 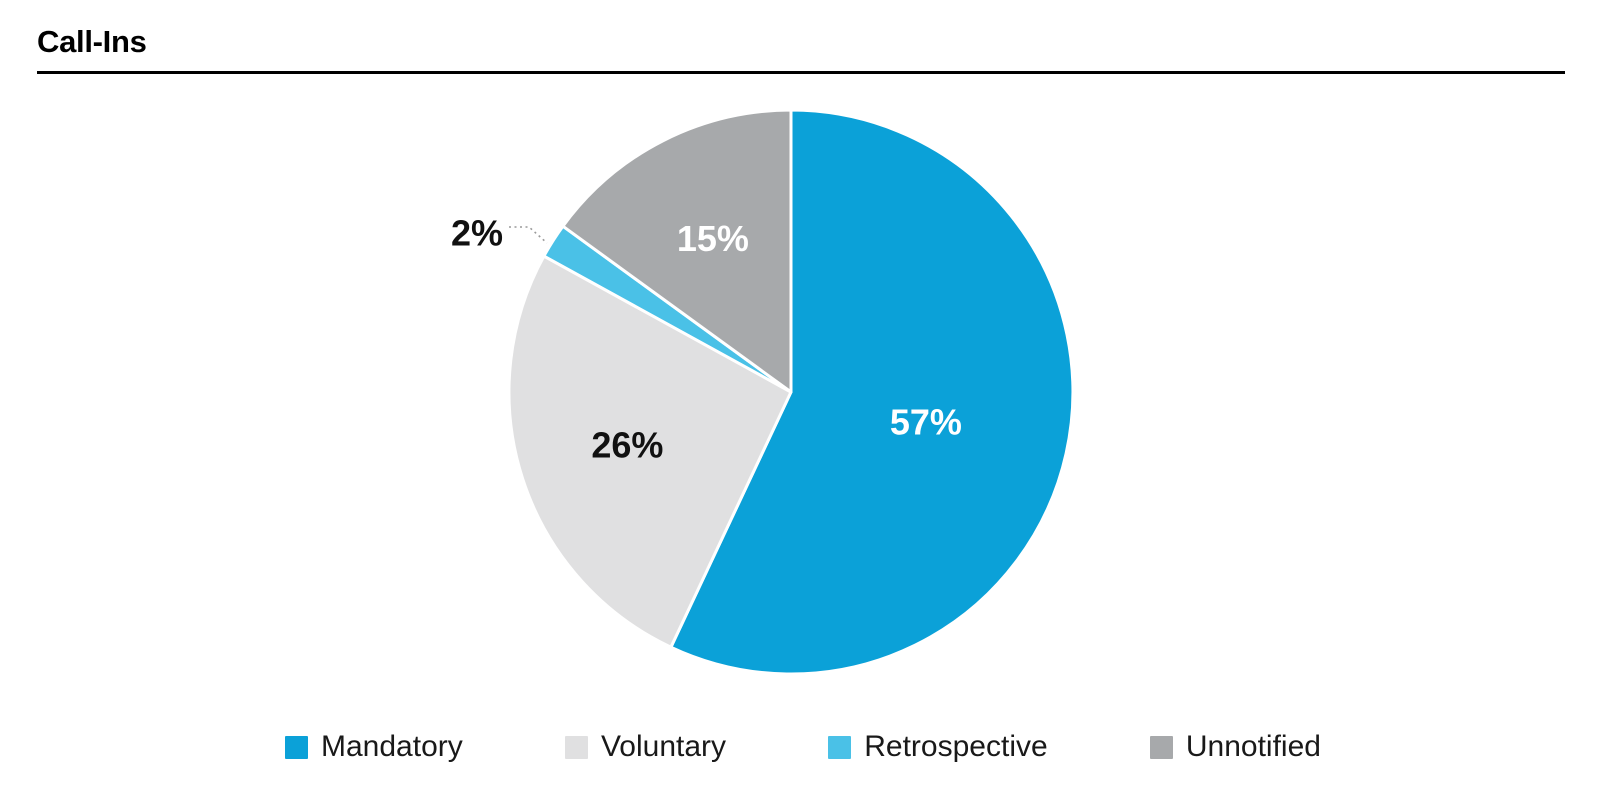 What do you see at coordinates (477, 233) in the screenshot?
I see `slice-label-retrospective: 2%` at bounding box center [477, 233].